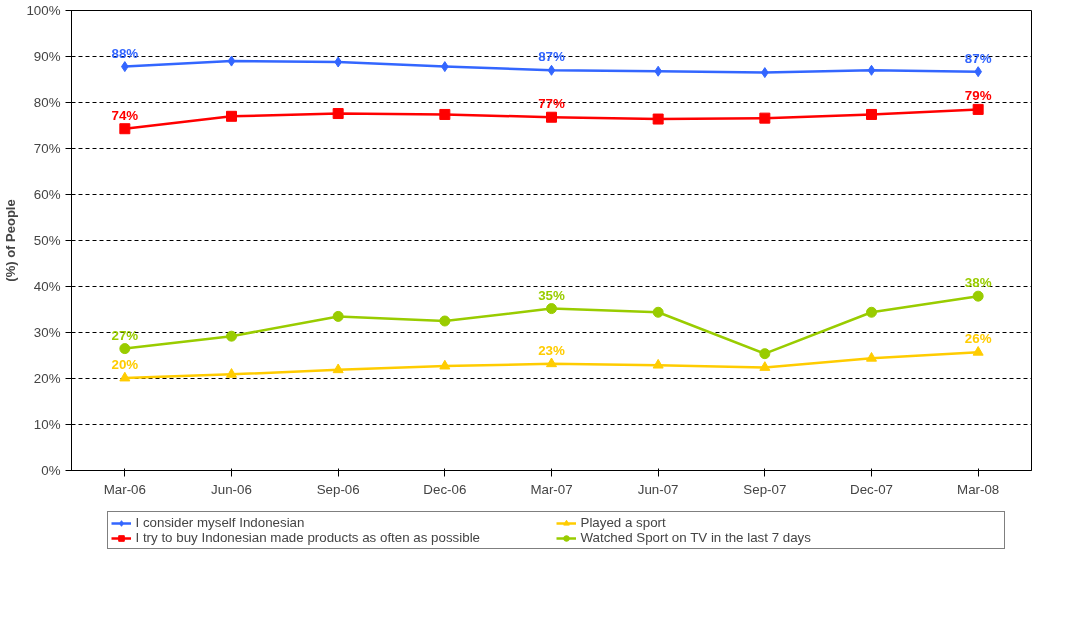 The height and width of the screenshot is (620, 1076). What do you see at coordinates (978, 283) in the screenshot?
I see `data-label: 38%` at bounding box center [978, 283].